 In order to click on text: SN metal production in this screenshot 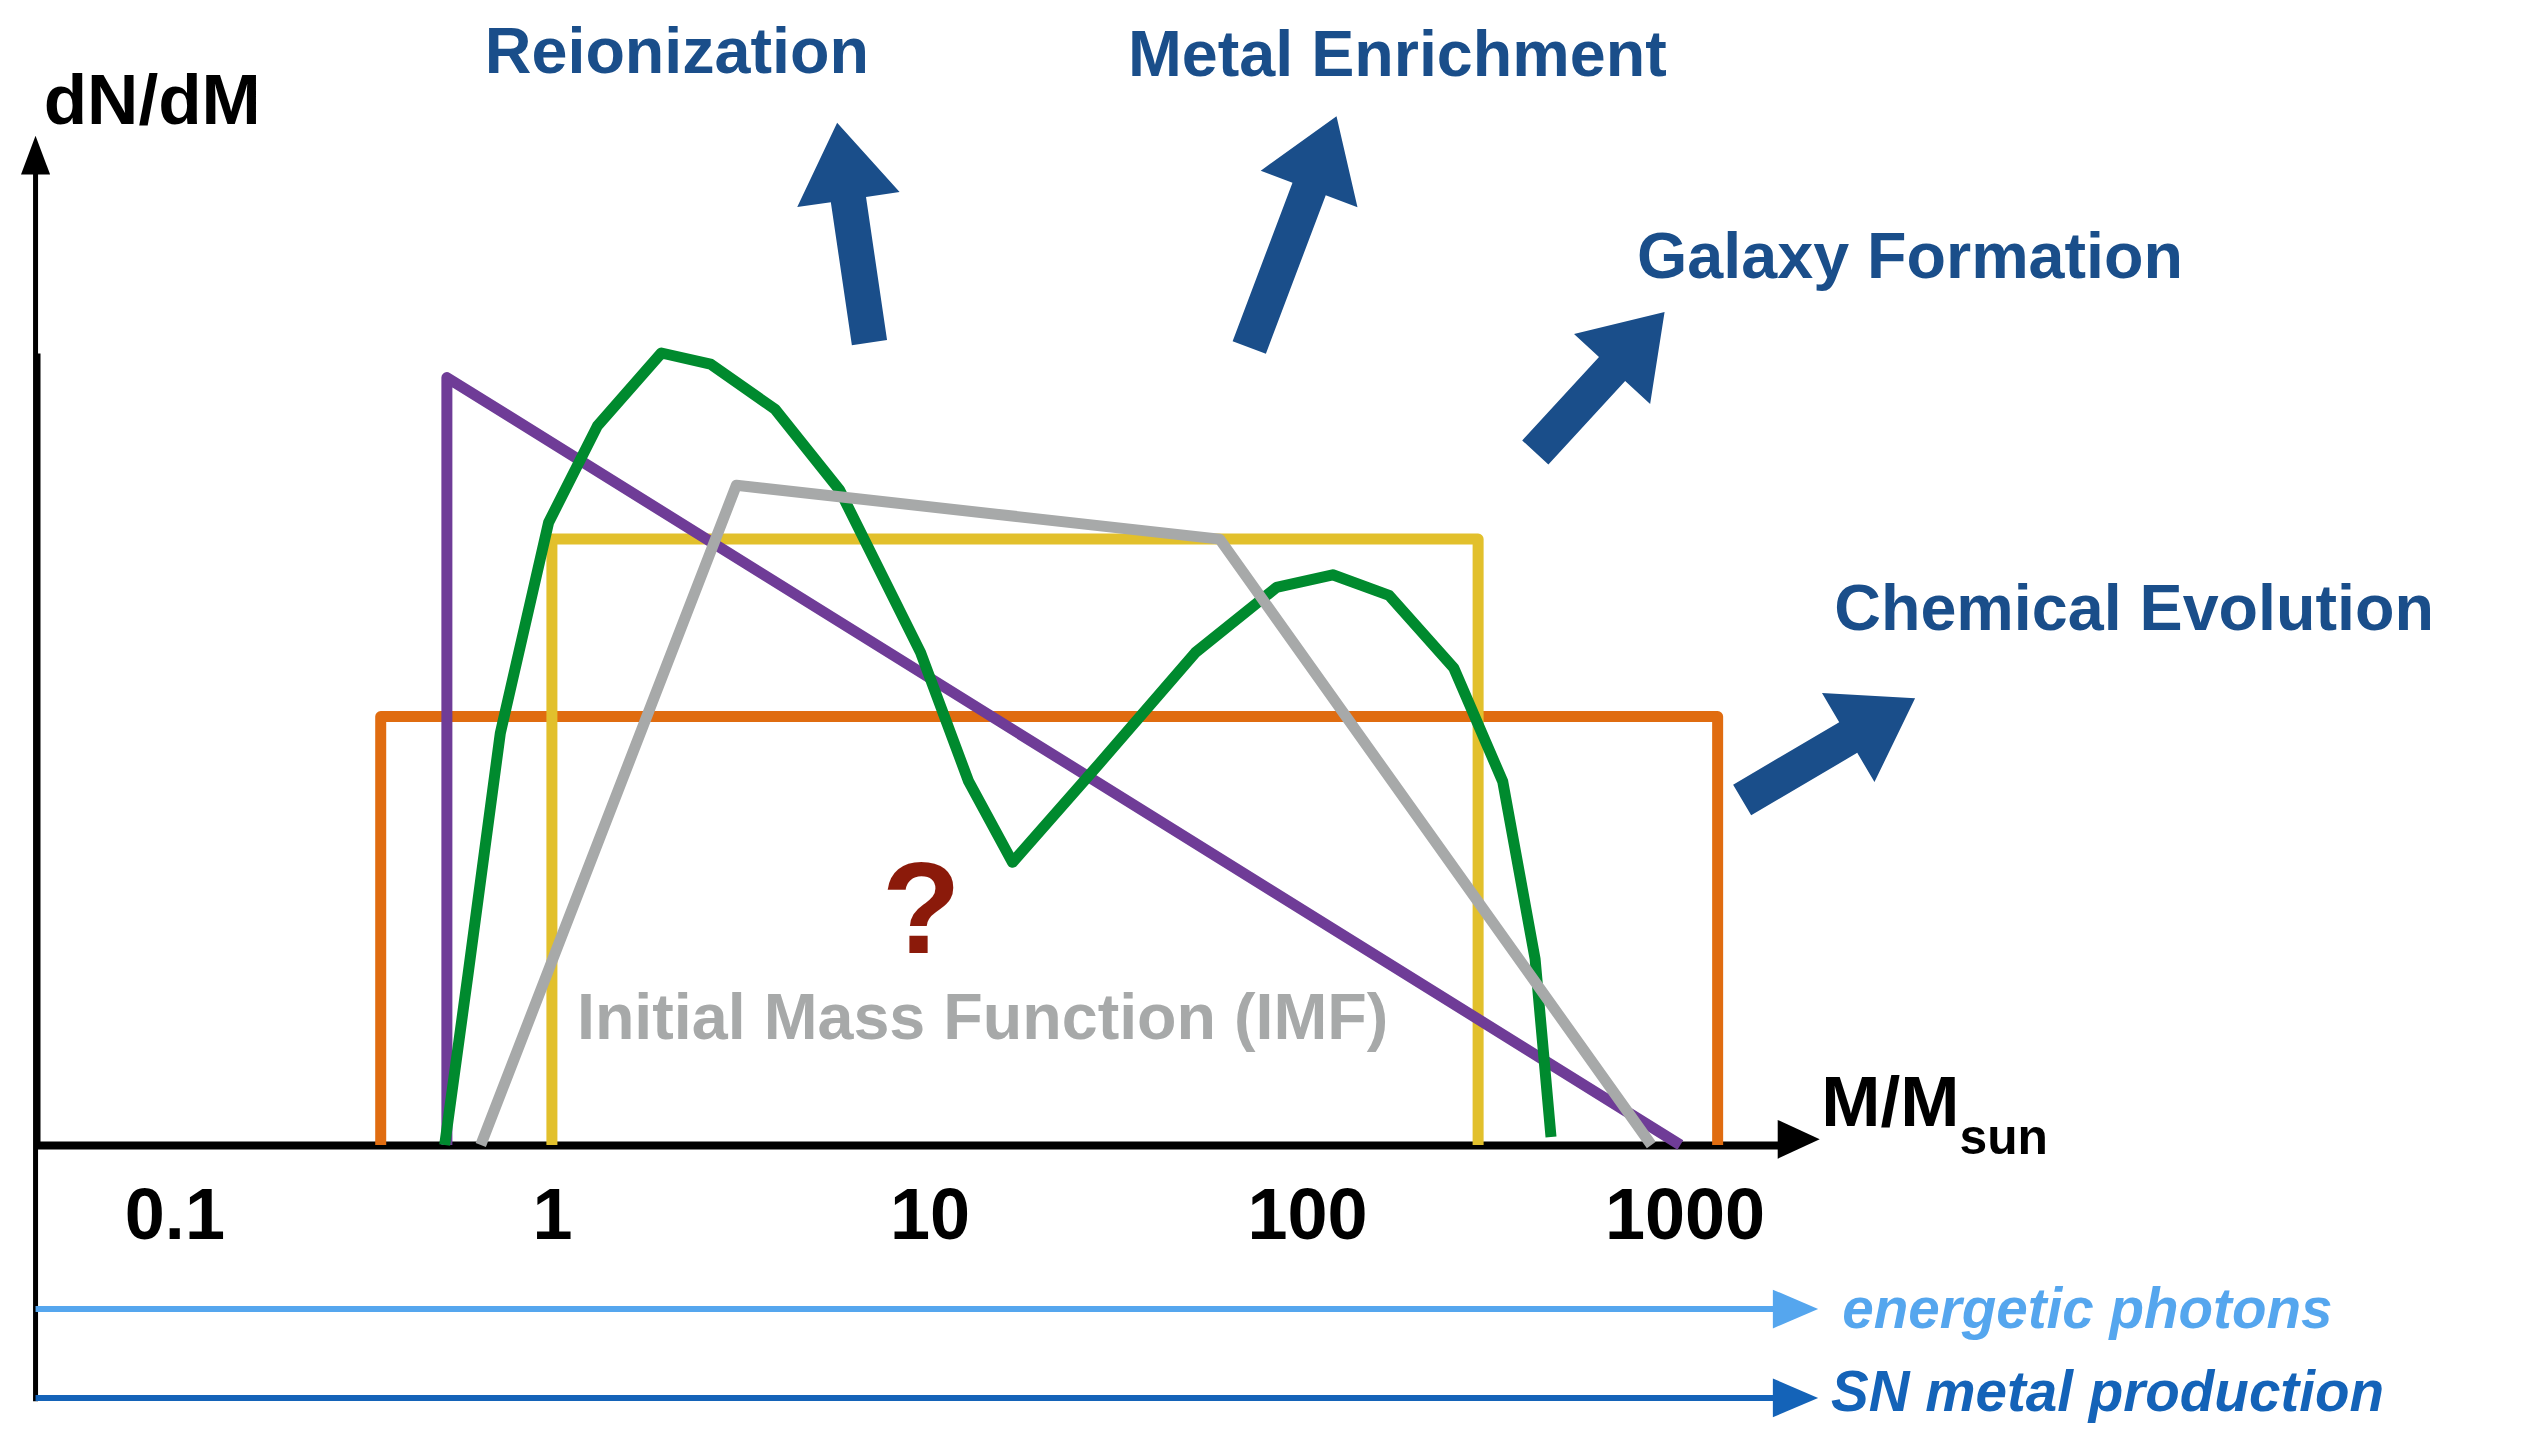, I will do `click(2107, 1391)`.